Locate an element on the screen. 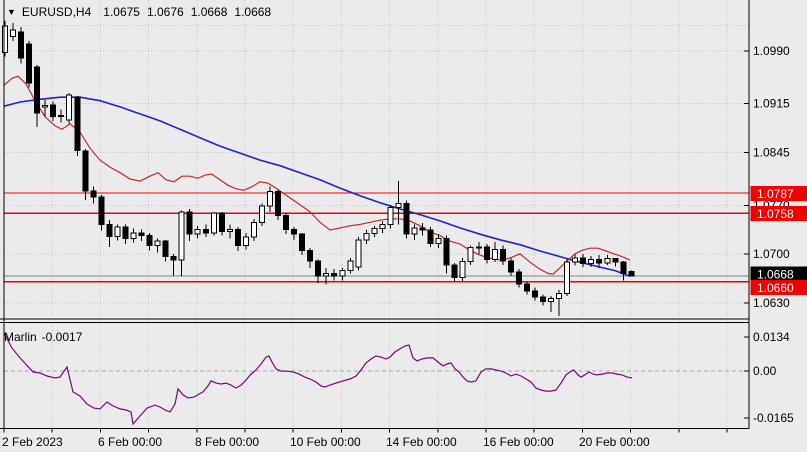 The image size is (807, 452). x-axis-date-label: 14 Feb 00:00 is located at coordinates (421, 442).